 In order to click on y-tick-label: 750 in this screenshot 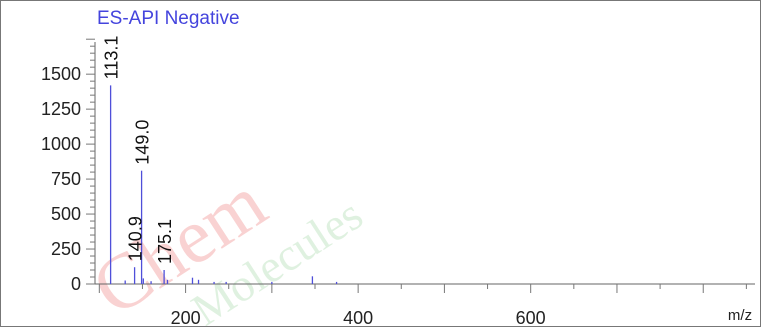, I will do `click(66, 179)`.